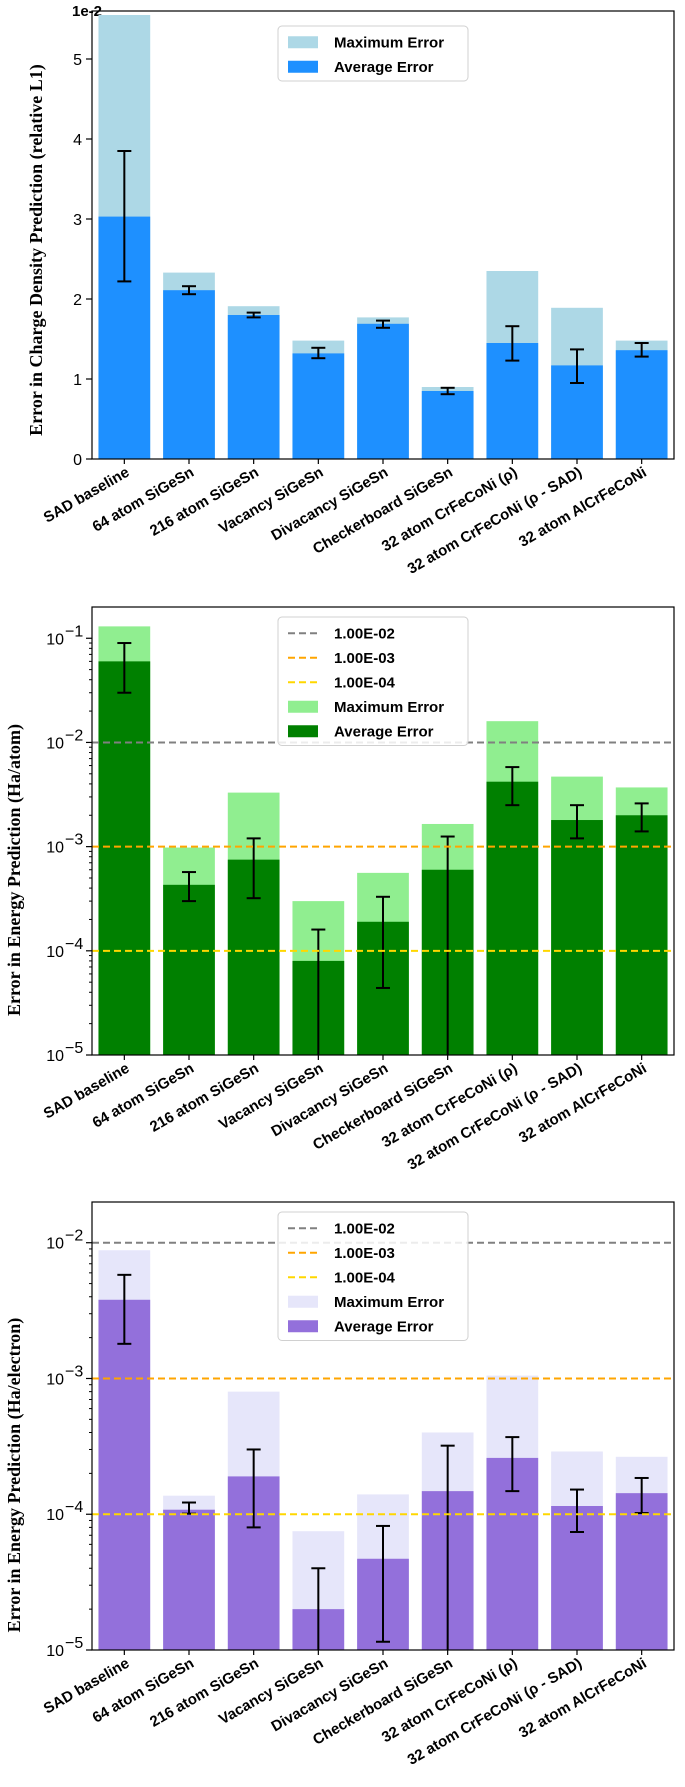 This screenshot has width=685, height=1787. I want to click on legend: Maximum Error Average Error, so click(373, 53).